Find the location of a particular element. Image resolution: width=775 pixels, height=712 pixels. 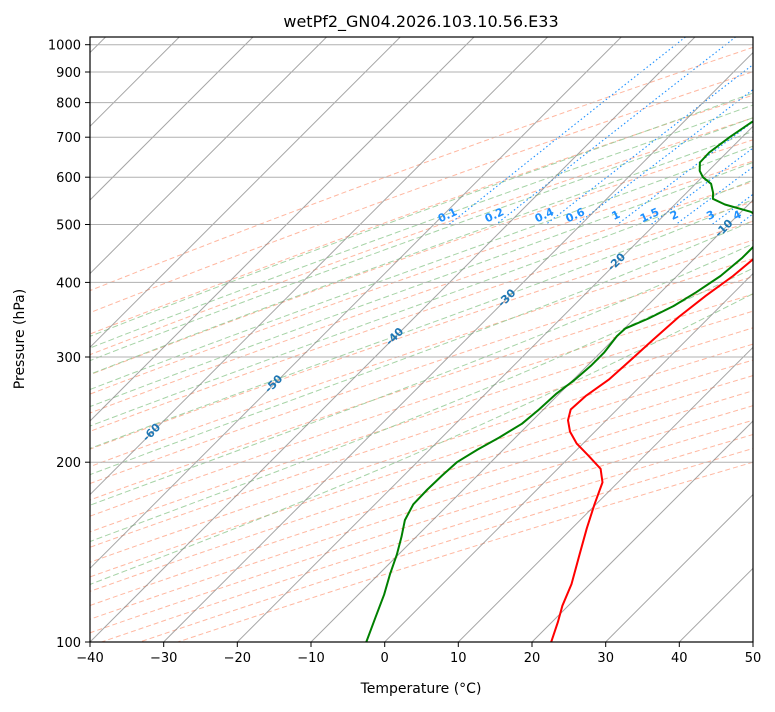

y-tick-label: 600 is located at coordinates (68, 178).